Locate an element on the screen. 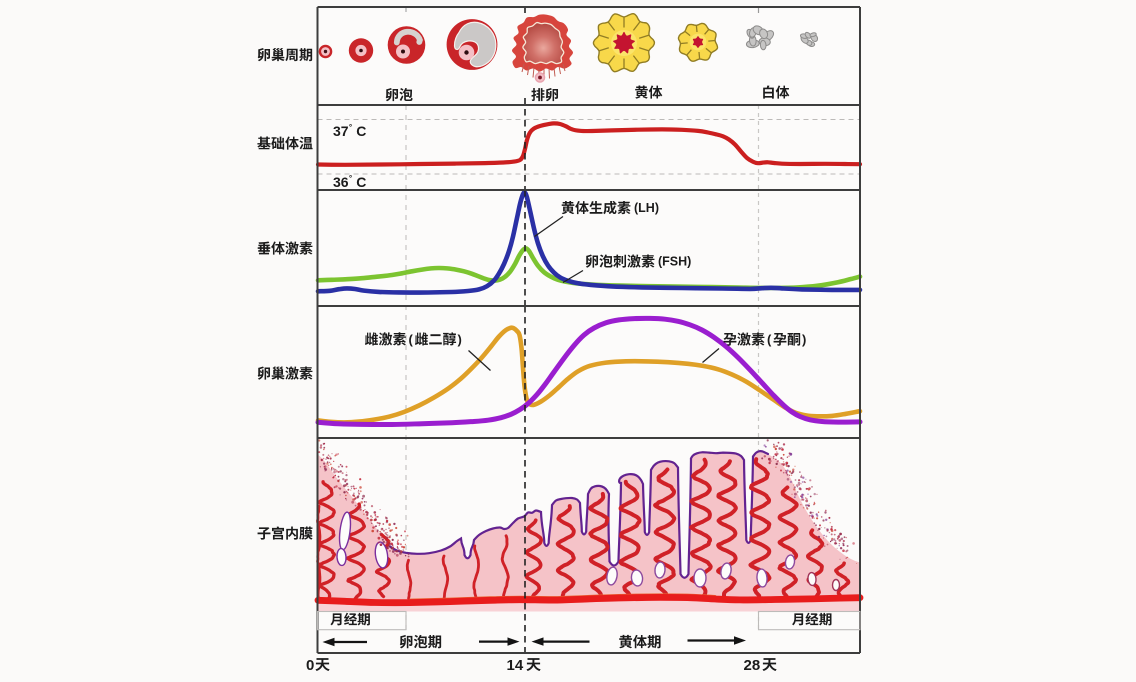 This screenshot has height=682, width=1136. svg-text: 28 is located at coordinates (752, 665).